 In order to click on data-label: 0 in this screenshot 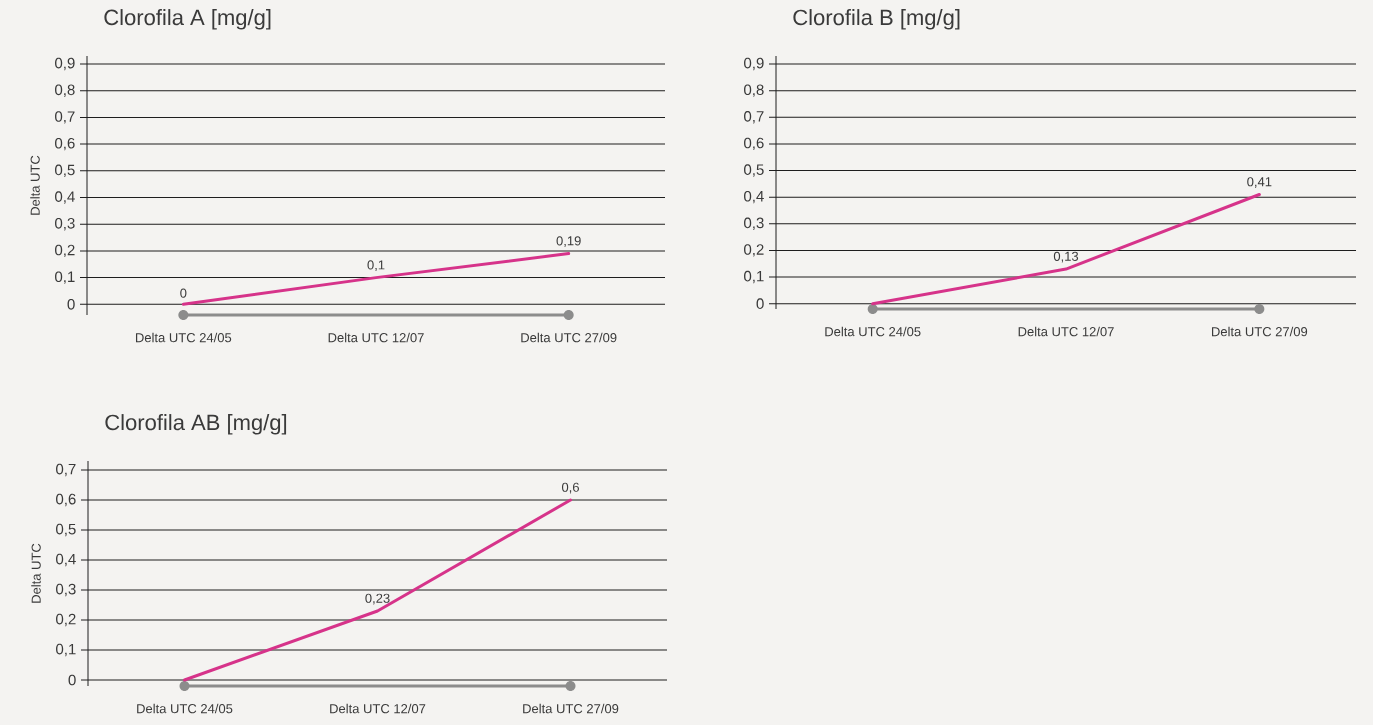, I will do `click(183, 293)`.